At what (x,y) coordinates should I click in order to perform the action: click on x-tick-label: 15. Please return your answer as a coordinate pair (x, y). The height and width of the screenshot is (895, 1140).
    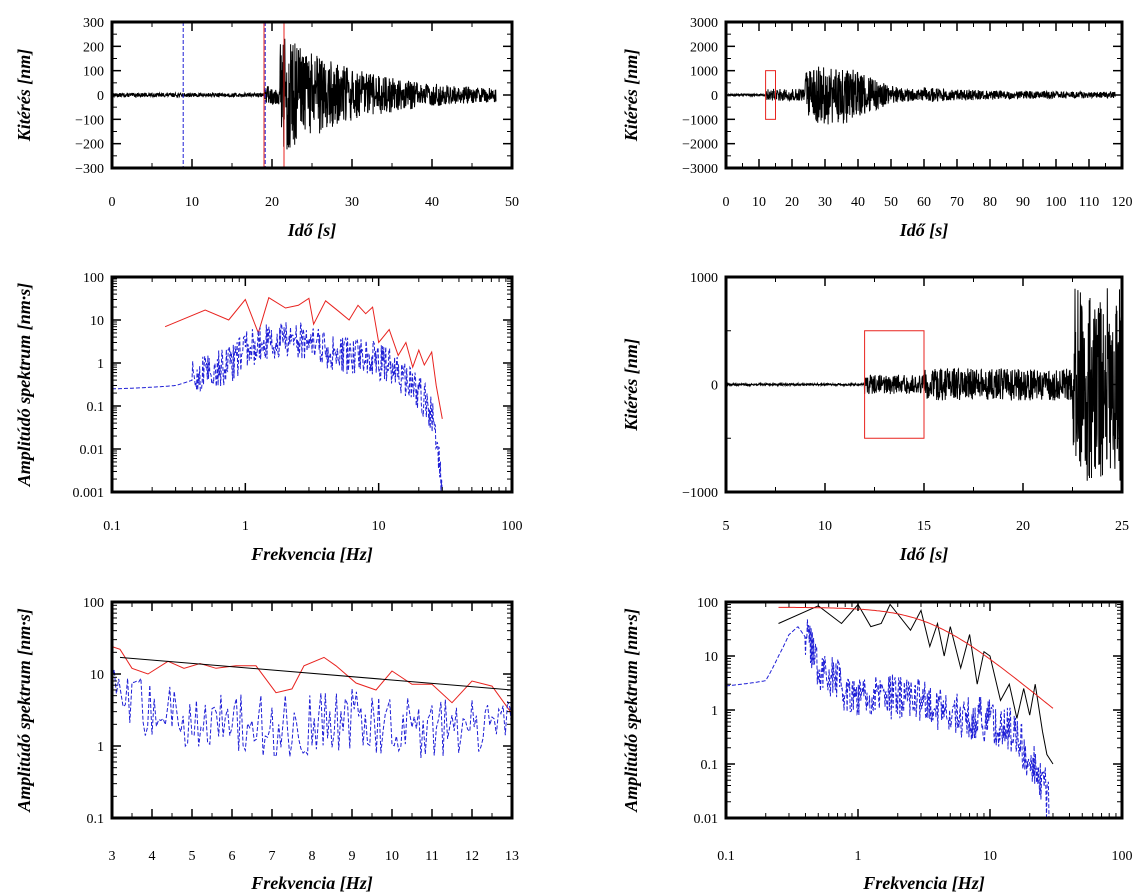
    Looking at the image, I should click on (924, 526).